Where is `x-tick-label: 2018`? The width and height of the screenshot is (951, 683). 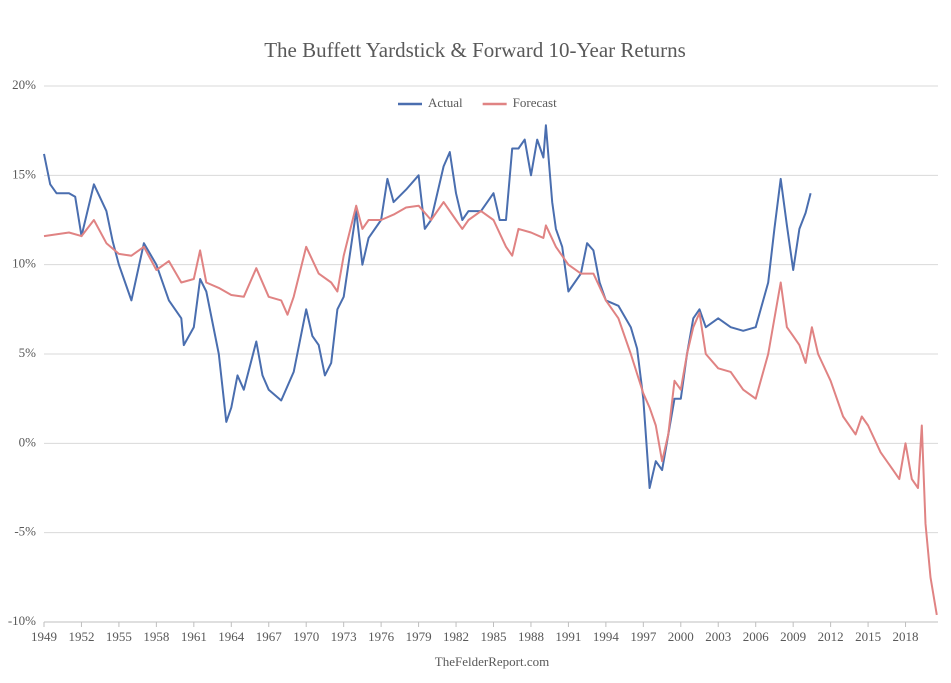 x-tick-label: 2018 is located at coordinates (906, 636).